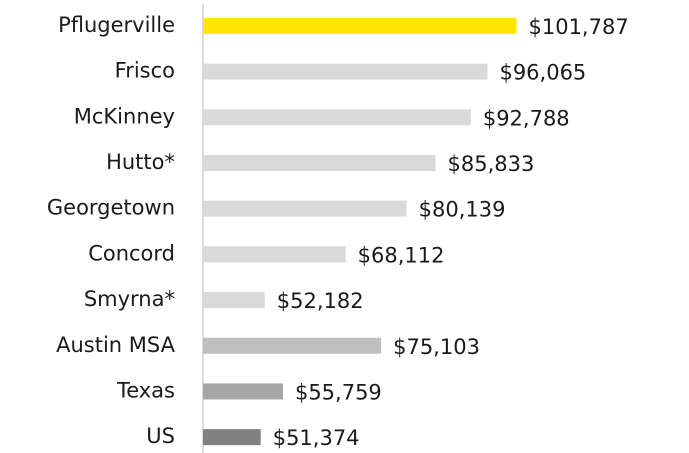 The height and width of the screenshot is (453, 689). What do you see at coordinates (436, 347) in the screenshot?
I see `value-label: $75,103` at bounding box center [436, 347].